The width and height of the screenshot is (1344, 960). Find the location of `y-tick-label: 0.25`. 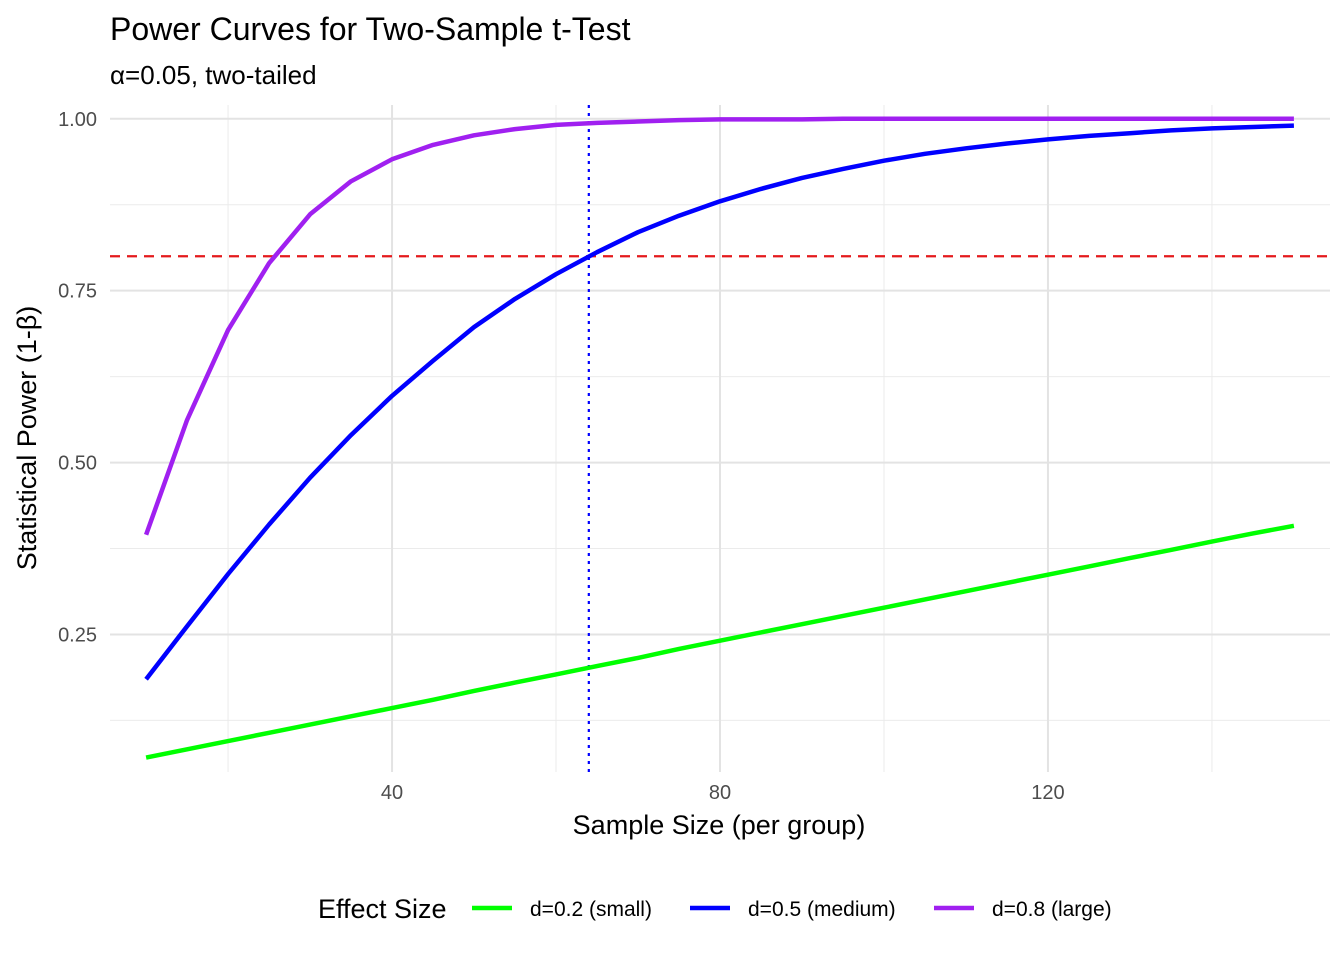

y-tick-label: 0.25 is located at coordinates (77, 635).